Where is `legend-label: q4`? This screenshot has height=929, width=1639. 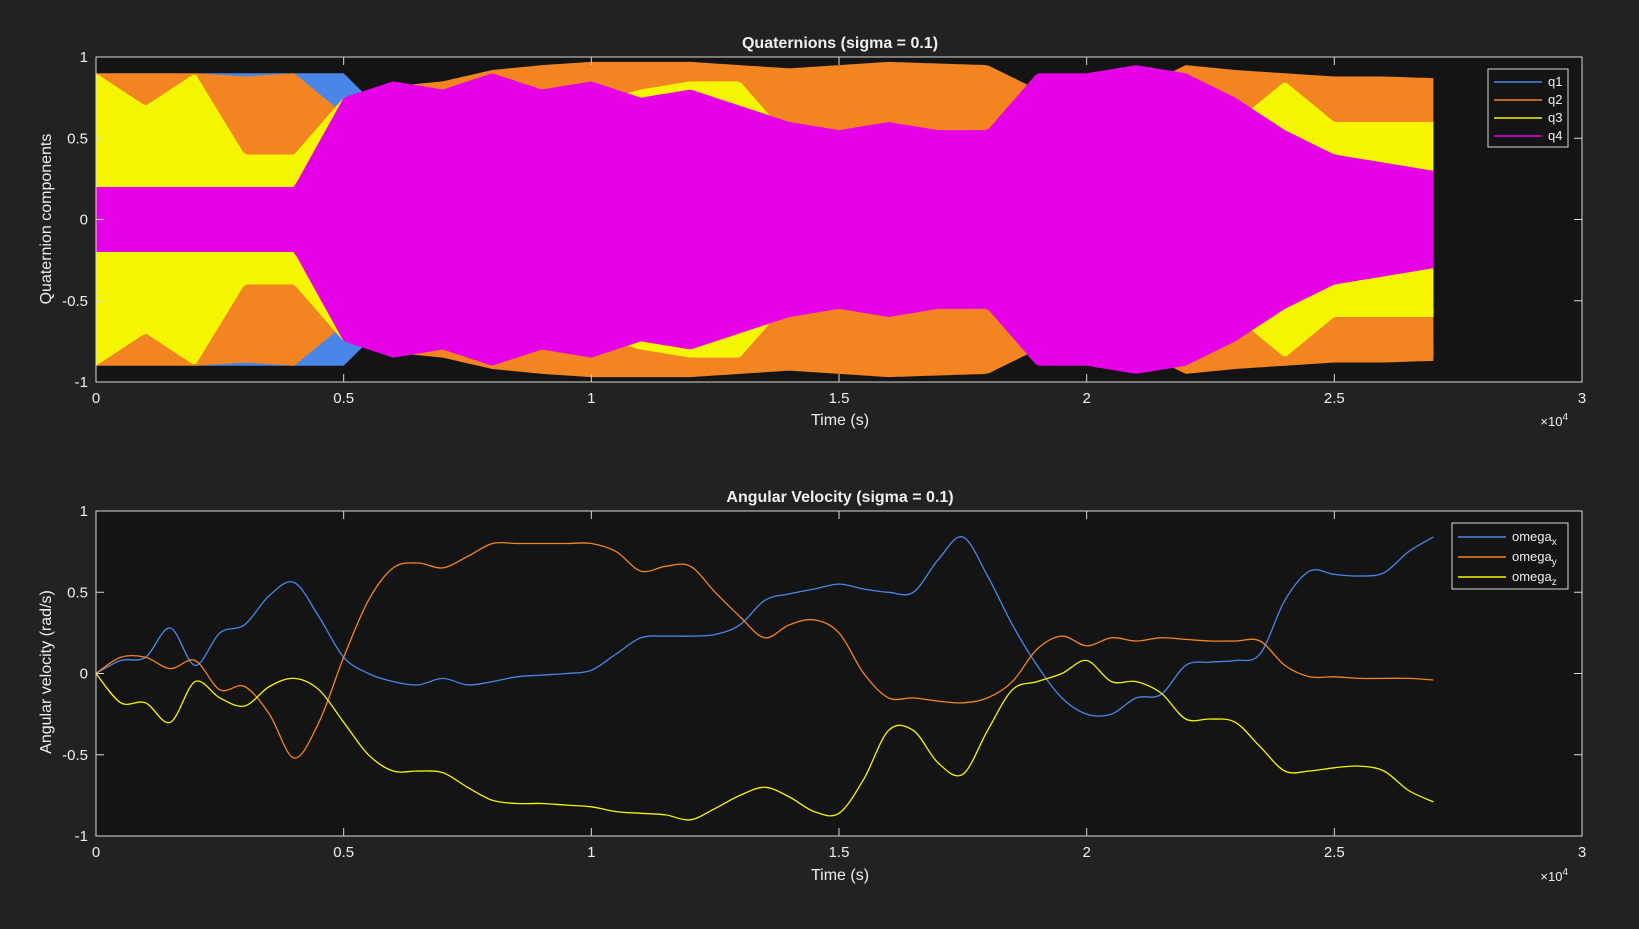 legend-label: q4 is located at coordinates (1555, 135).